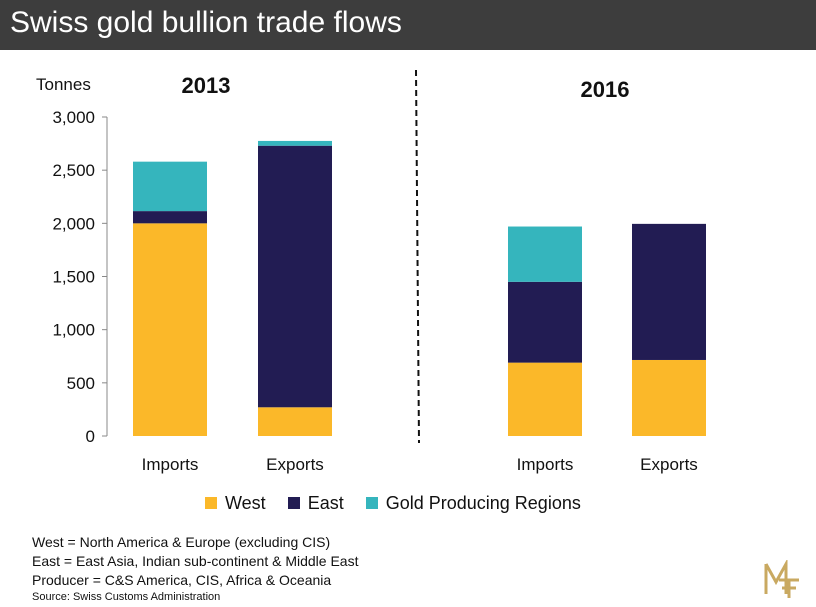 The width and height of the screenshot is (816, 607). What do you see at coordinates (408, 25) in the screenshot?
I see `title-bar: Swiss gold bullion trade flows` at bounding box center [408, 25].